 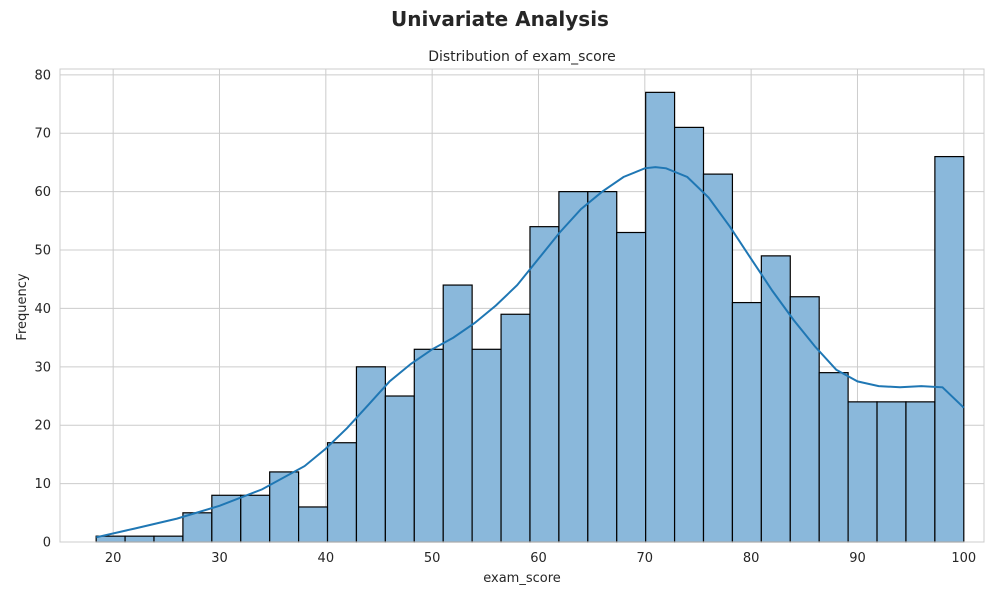 I want to click on y-tick-labels: 0 10 20 30 40 50 60 70 80, so click(x=42, y=309).